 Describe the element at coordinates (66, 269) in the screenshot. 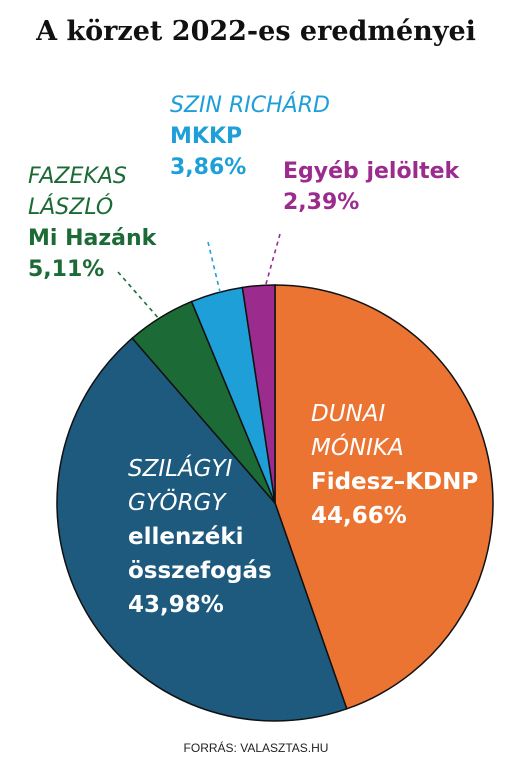

I see `value-label: 5,11%` at that location.